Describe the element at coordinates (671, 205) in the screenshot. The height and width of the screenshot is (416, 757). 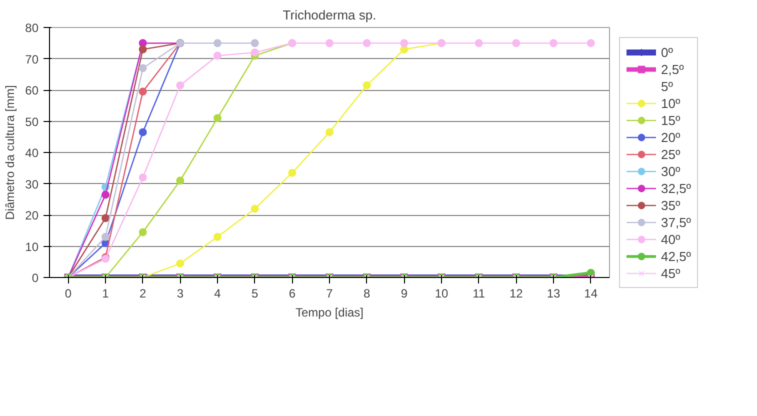
I see `legend-label: 35º` at that location.